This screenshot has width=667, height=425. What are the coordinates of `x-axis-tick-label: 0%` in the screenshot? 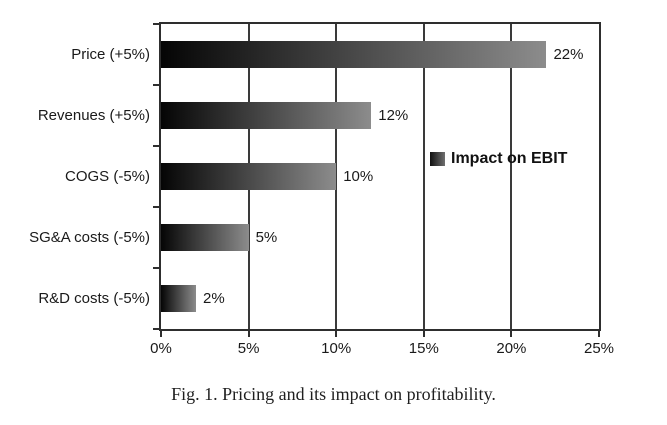 It's located at (161, 348).